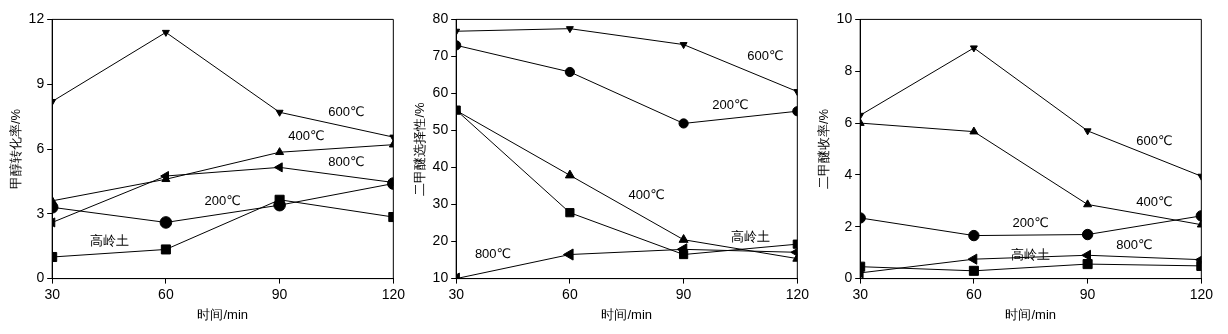 This screenshot has height=334, width=1228. Describe the element at coordinates (848, 70) in the screenshot. I see `y-tick-label: 8` at that location.